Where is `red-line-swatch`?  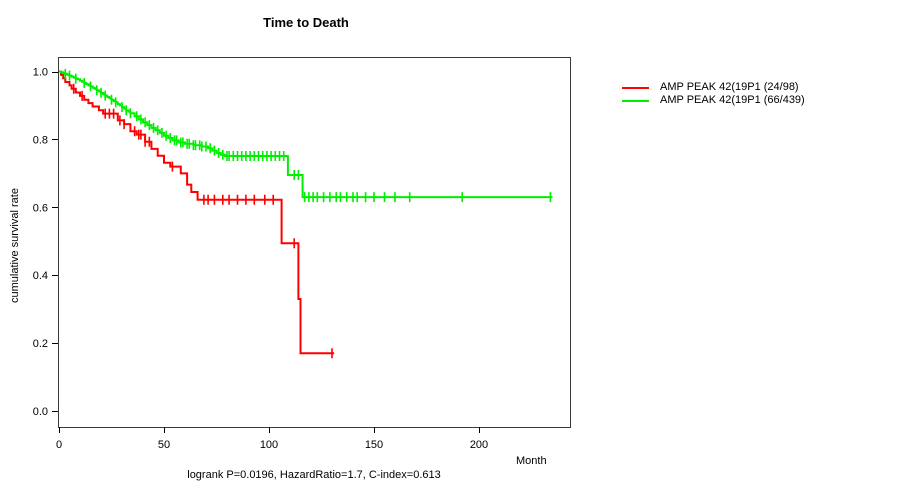 red-line-swatch is located at coordinates (635, 87).